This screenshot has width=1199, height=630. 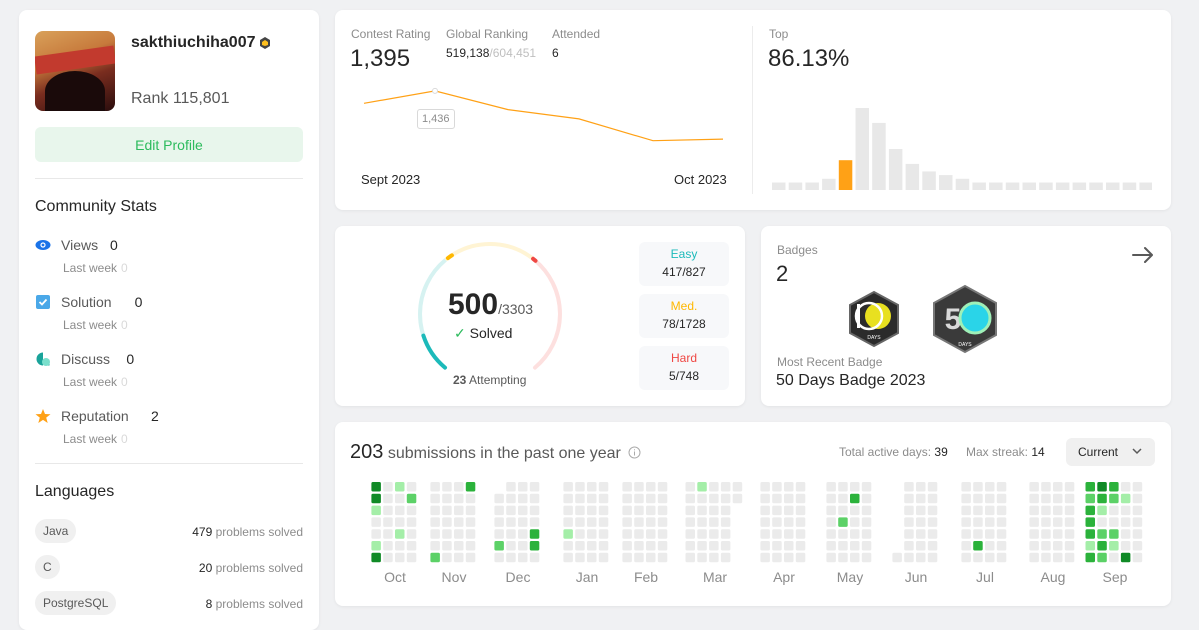 What do you see at coordinates (684, 264) in the screenshot?
I see `easy-box: Easy 417/827` at bounding box center [684, 264].